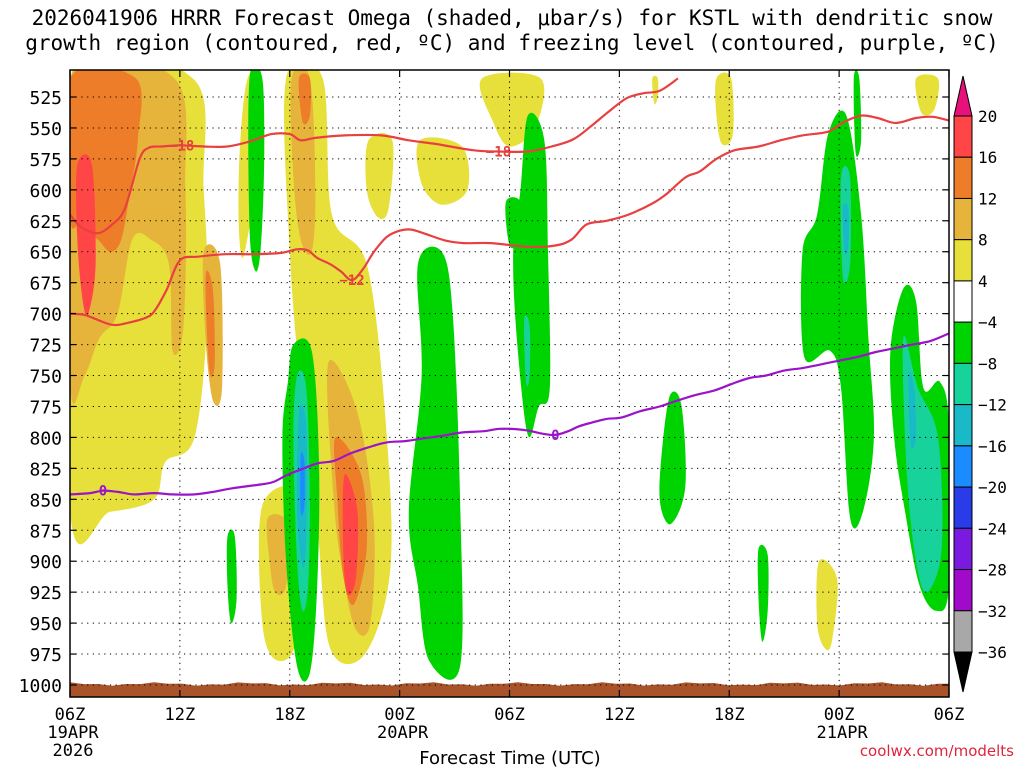 This screenshot has height=768, width=1024. What do you see at coordinates (983, 281) in the screenshot?
I see `colorbar-label-4: 4` at bounding box center [983, 281].